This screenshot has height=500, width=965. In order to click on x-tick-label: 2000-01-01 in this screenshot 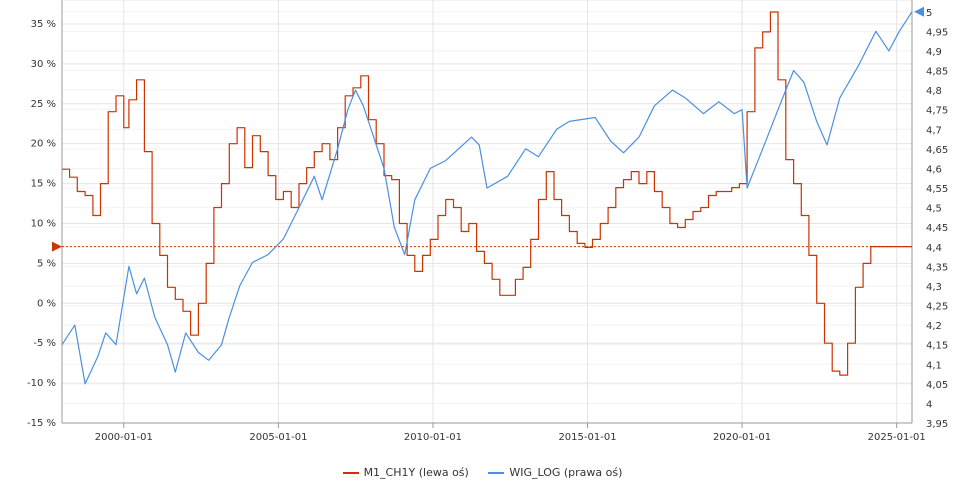, I will do `click(124, 437)`.